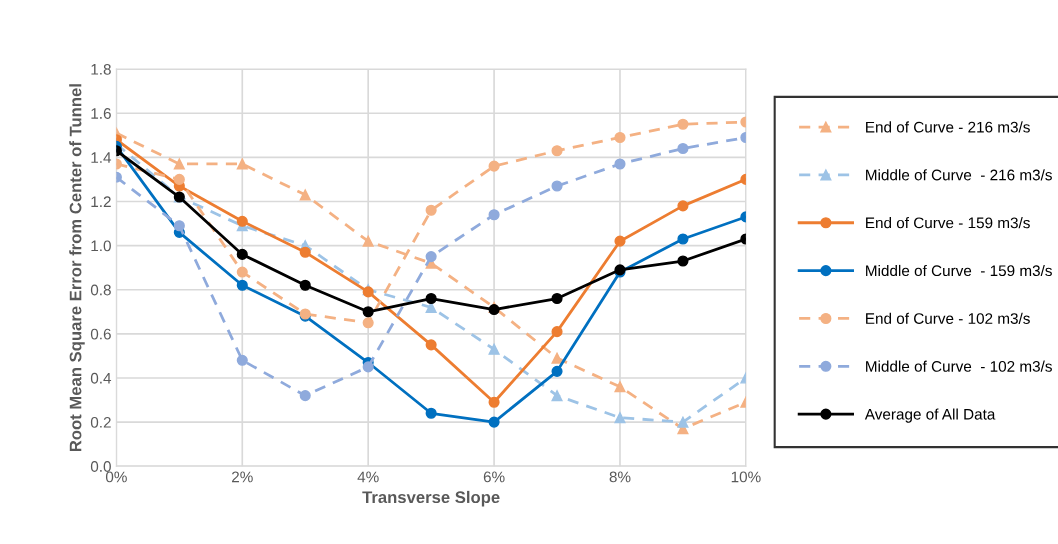 This screenshot has height=544, width=1058. Describe the element at coordinates (101, 246) in the screenshot. I see `y-tick-label: 1.0` at that location.